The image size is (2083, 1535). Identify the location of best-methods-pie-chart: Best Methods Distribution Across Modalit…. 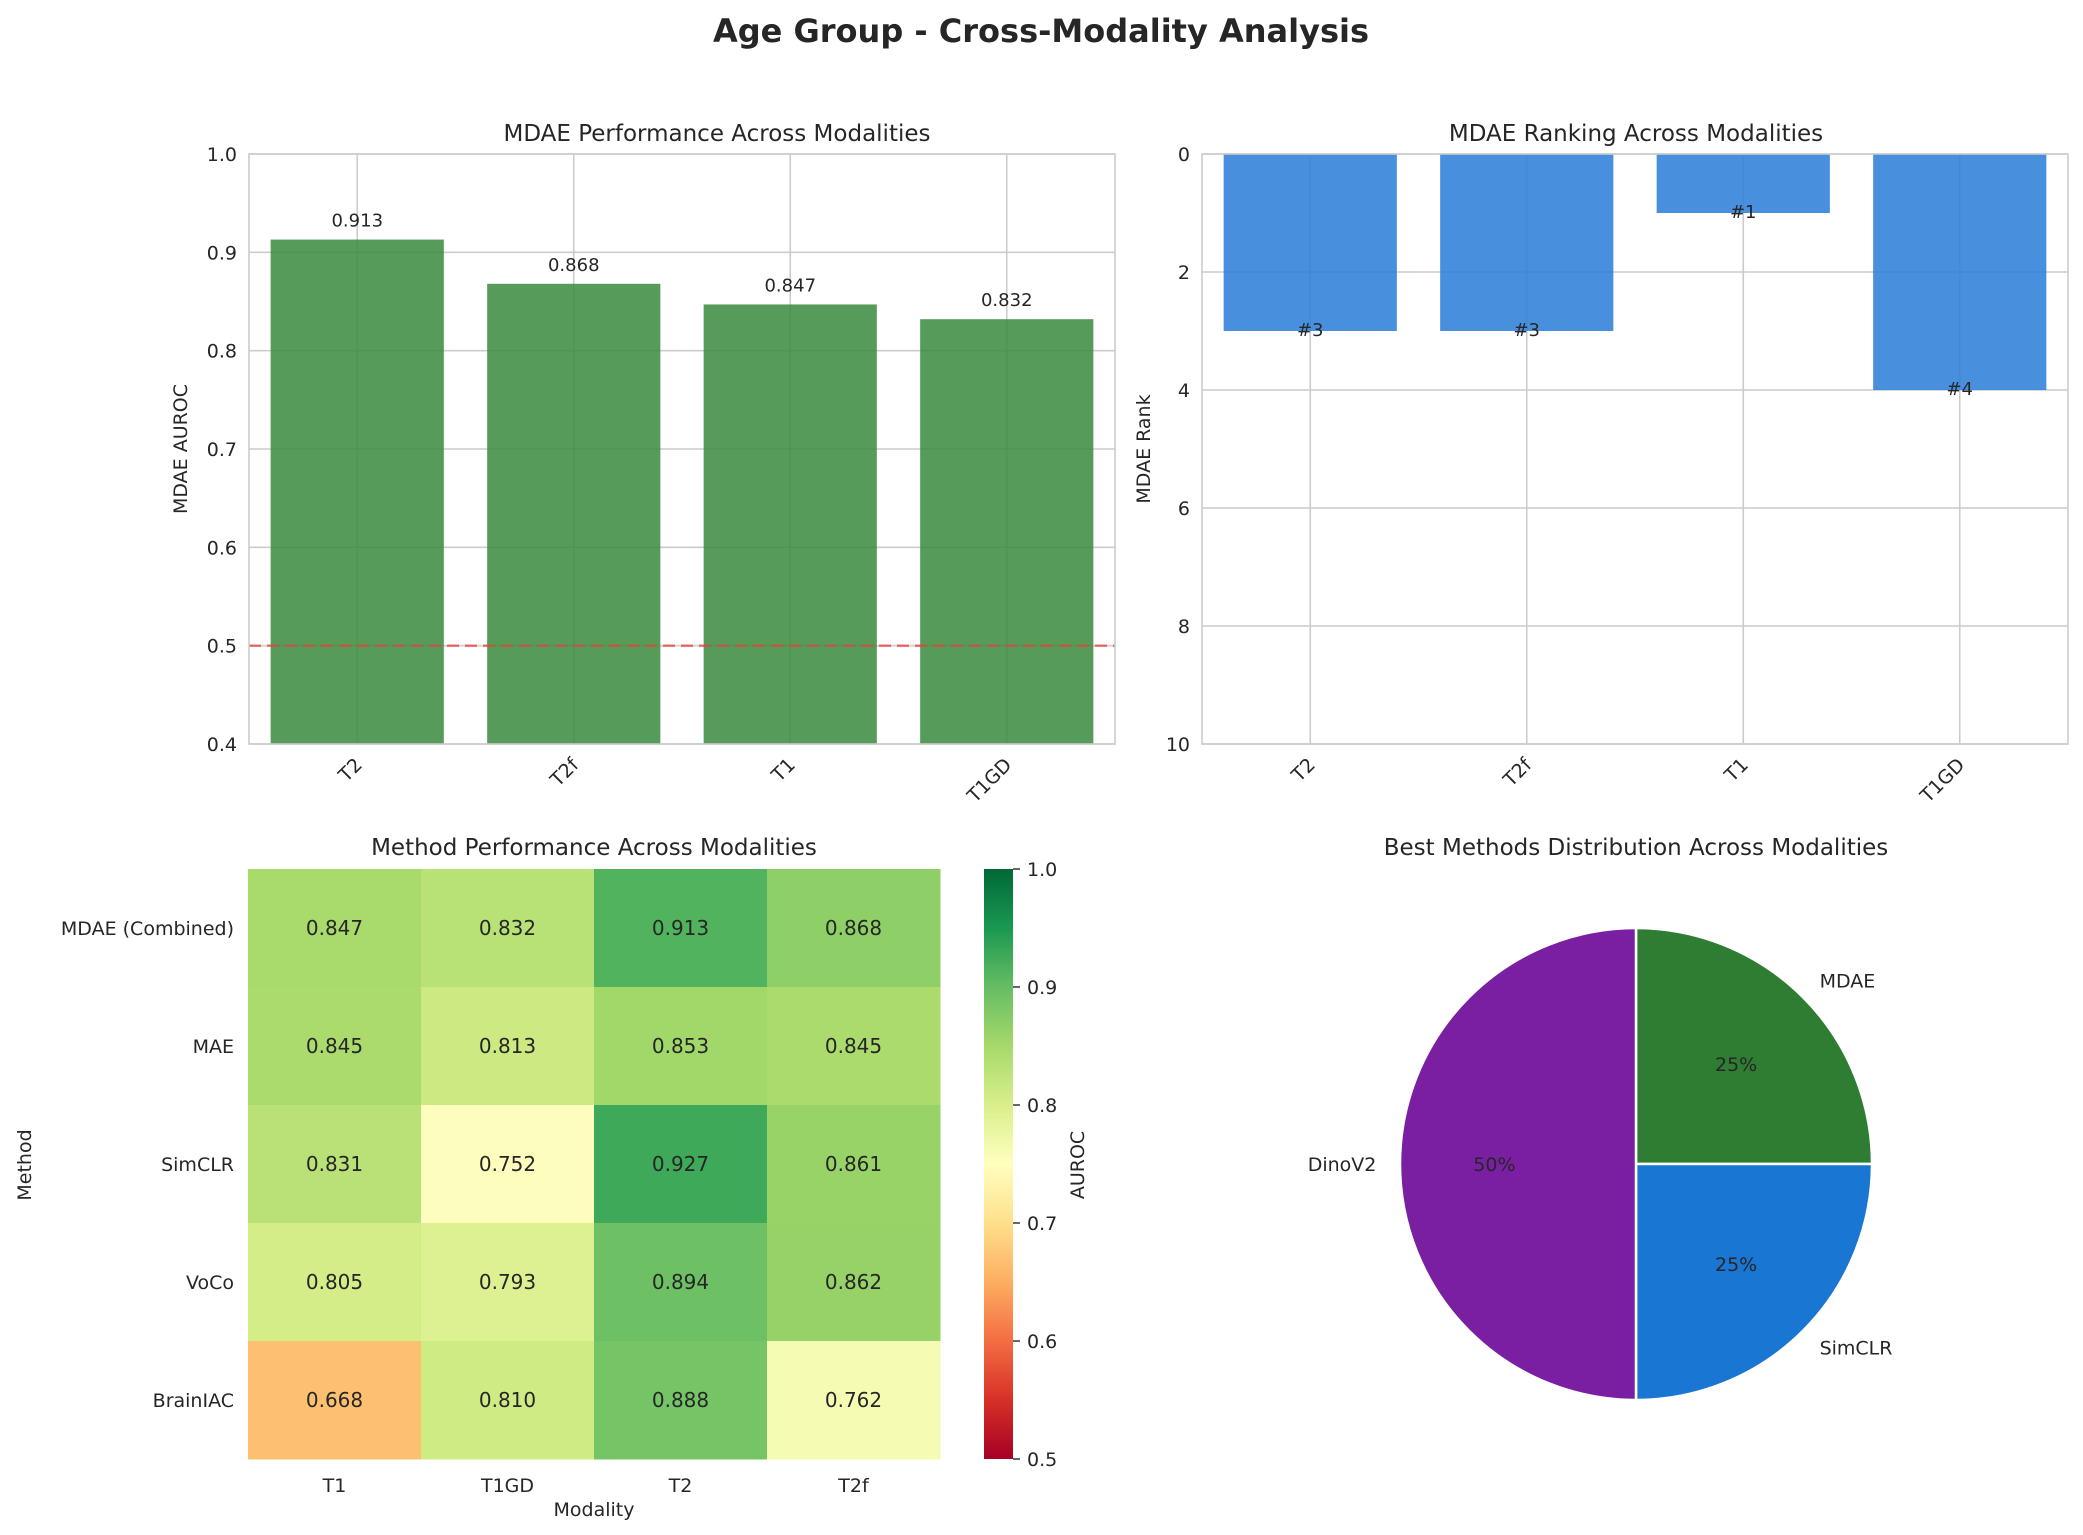
(1600, 1118).